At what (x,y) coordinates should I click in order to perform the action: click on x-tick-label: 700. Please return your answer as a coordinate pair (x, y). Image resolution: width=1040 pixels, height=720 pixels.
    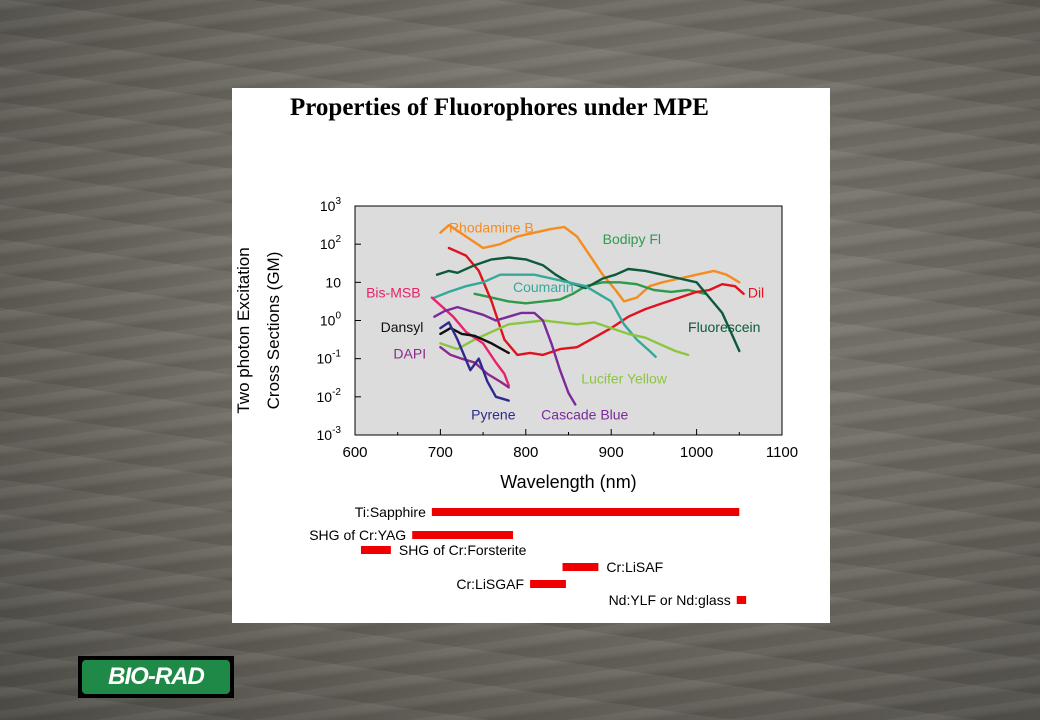
    Looking at the image, I should click on (440, 452).